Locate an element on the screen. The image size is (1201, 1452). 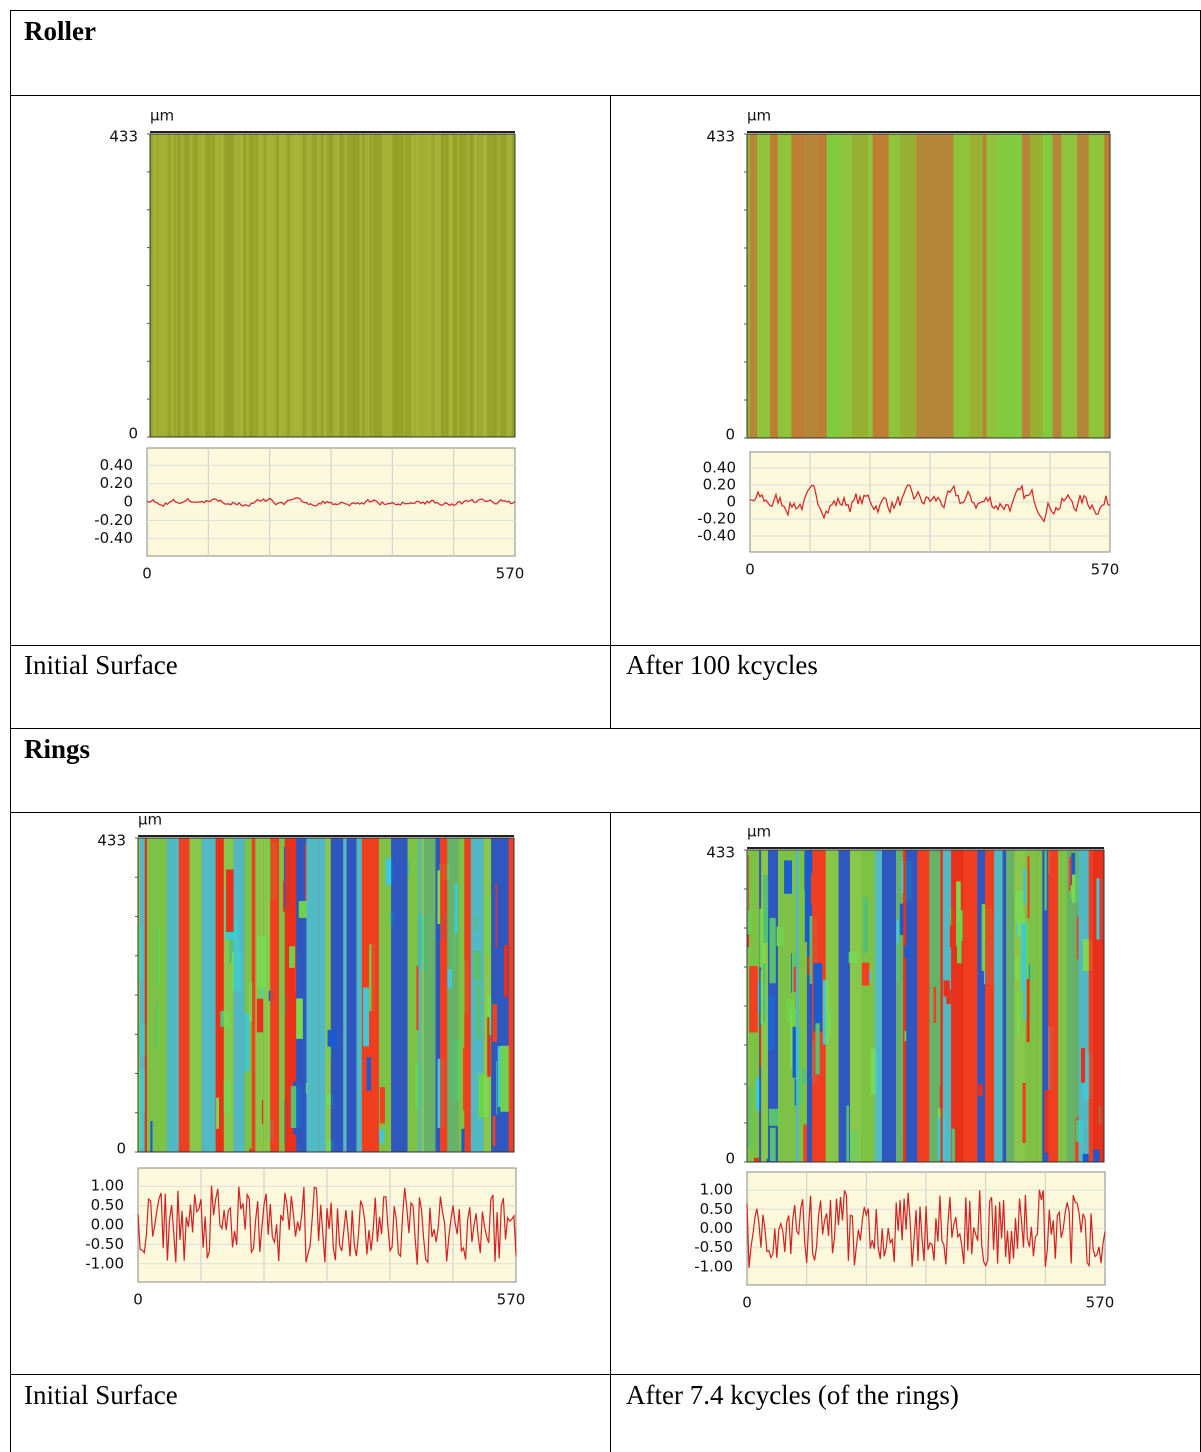
profile-y-label: 1.00 is located at coordinates (107, 1186).